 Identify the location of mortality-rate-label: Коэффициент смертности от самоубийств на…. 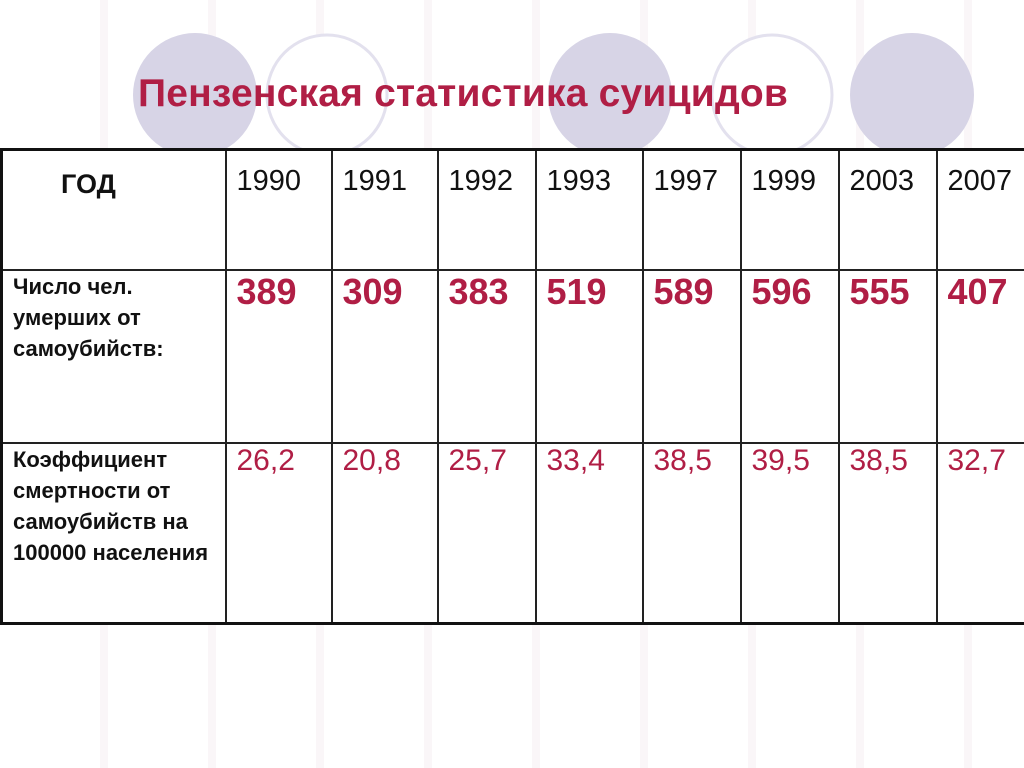
(113, 533).